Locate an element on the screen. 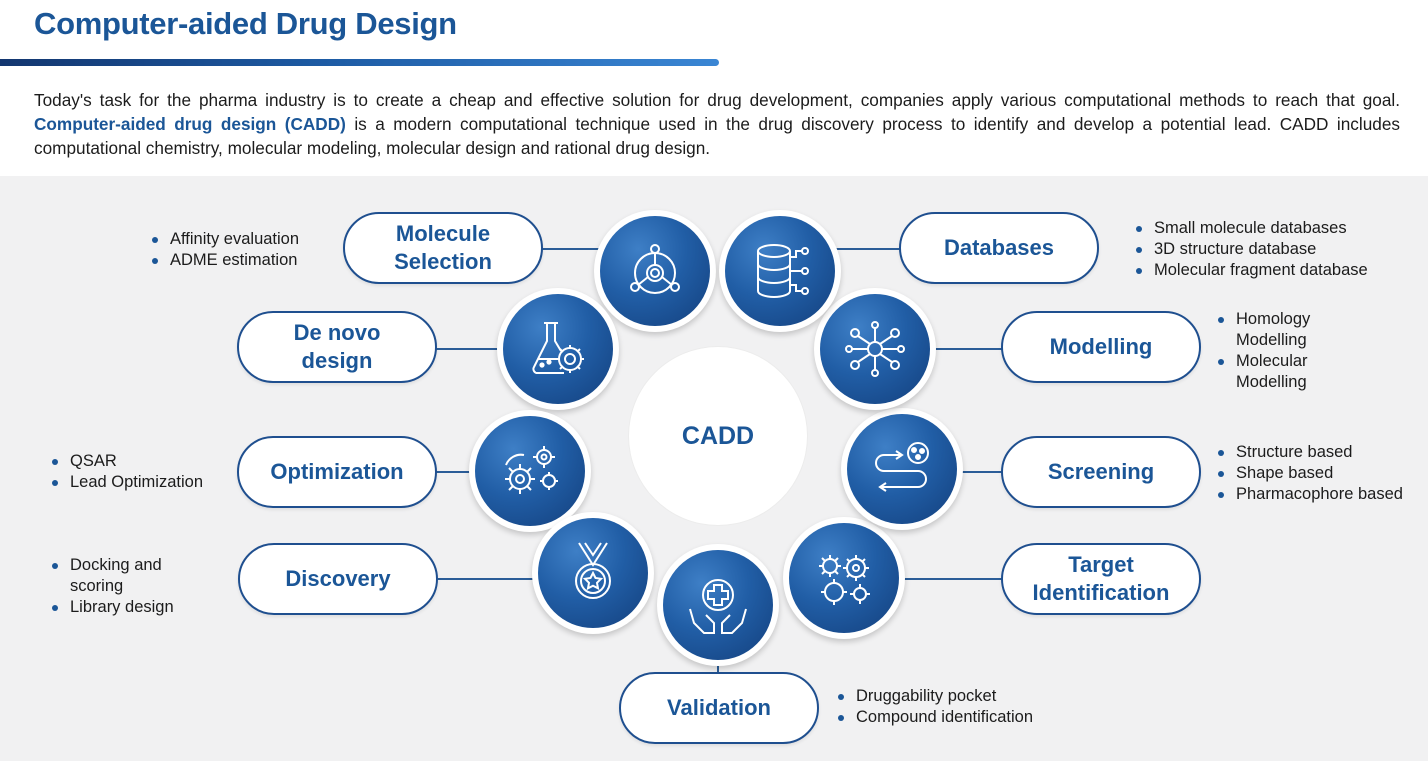  target-identification-node is located at coordinates (844, 578).